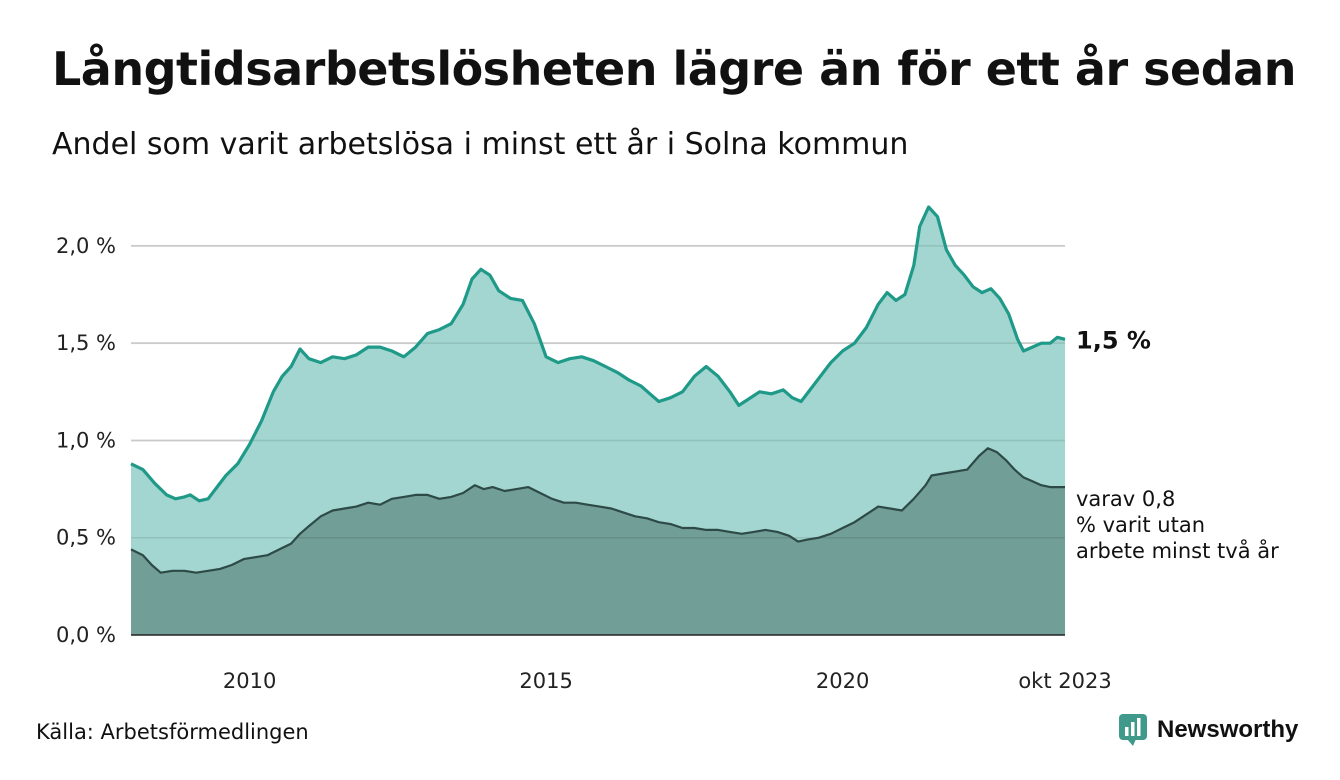 This screenshot has width=1340, height=780. I want to click on x-tick-label: 2015, so click(545, 681).